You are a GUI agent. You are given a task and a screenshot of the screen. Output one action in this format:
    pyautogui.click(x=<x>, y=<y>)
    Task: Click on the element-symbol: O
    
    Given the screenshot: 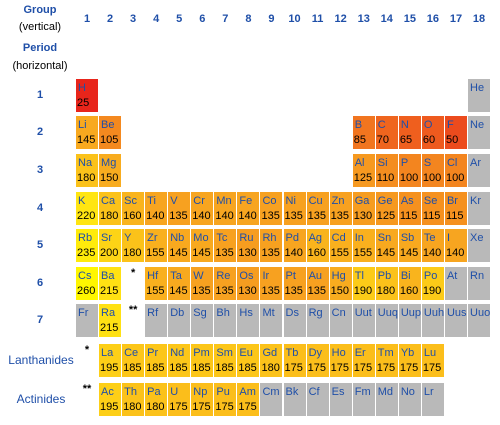 What is the action you would take?
    pyautogui.click(x=428, y=125)
    